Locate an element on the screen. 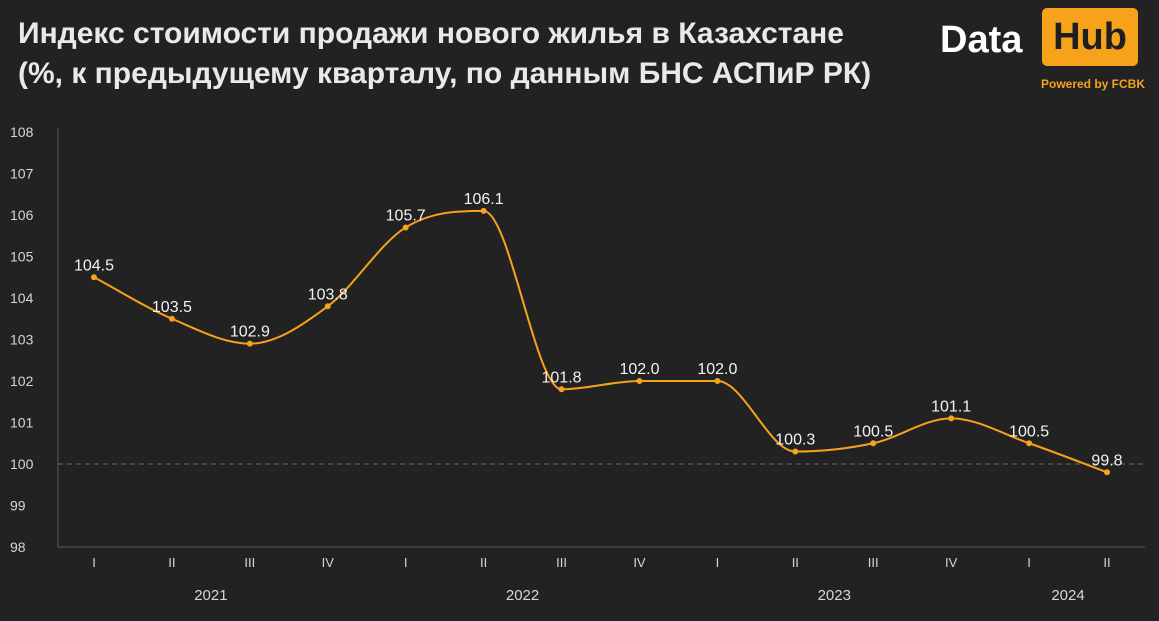 The image size is (1159, 621). y-tick-label: 105 is located at coordinates (22, 257).